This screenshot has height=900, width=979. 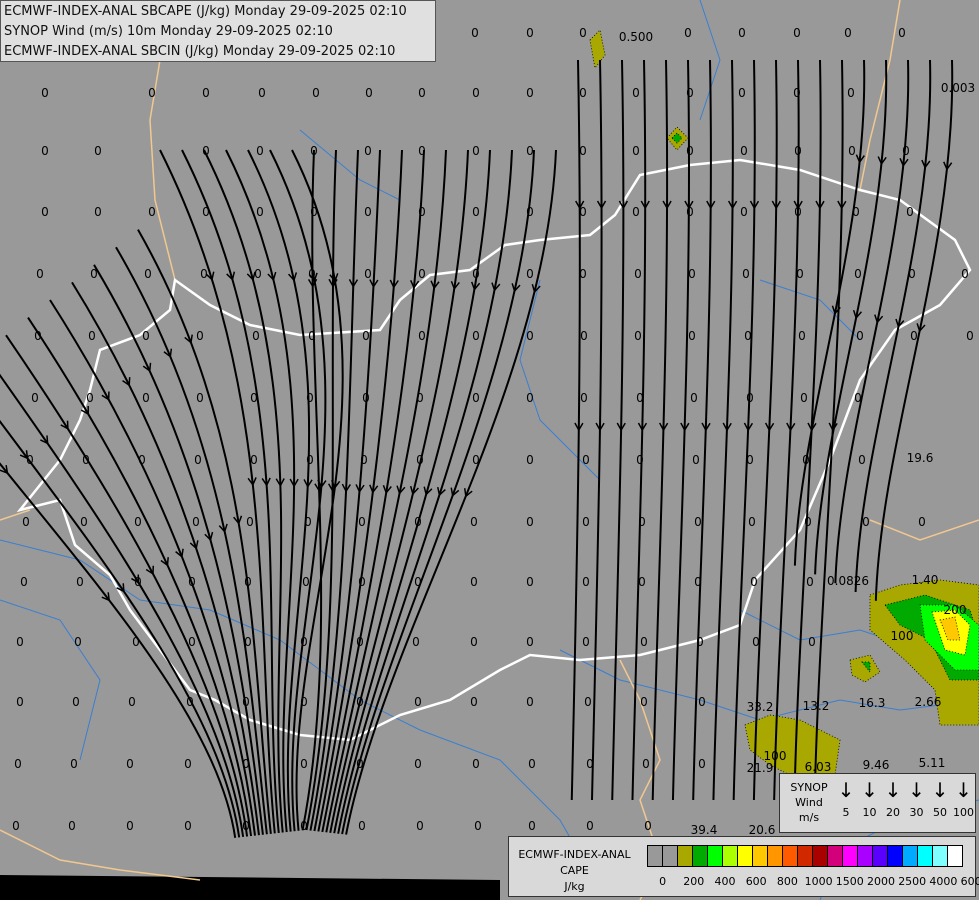 What do you see at coordinates (816, 706) in the screenshot?
I see `cin-value-label: 13.2` at bounding box center [816, 706].